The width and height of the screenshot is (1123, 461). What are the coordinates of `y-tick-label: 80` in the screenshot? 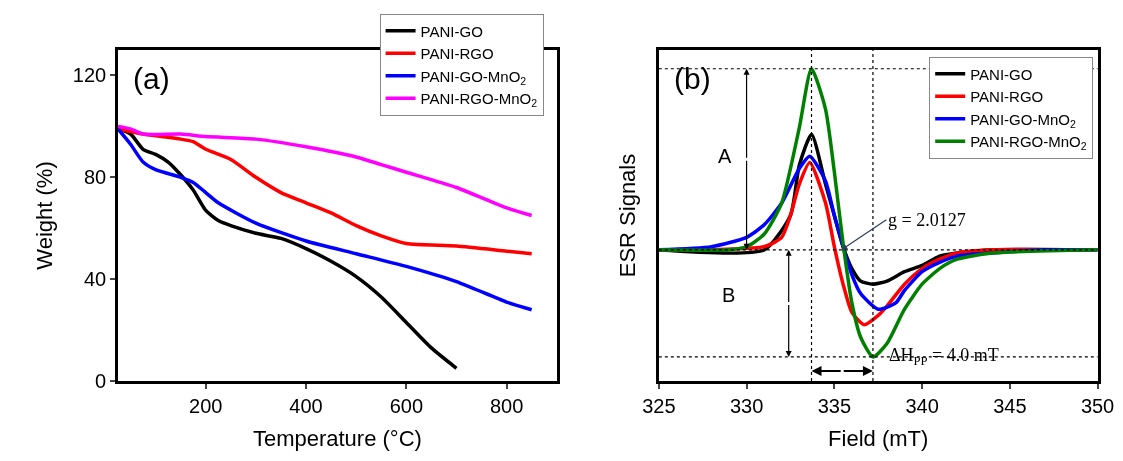 It's located at (95, 177).